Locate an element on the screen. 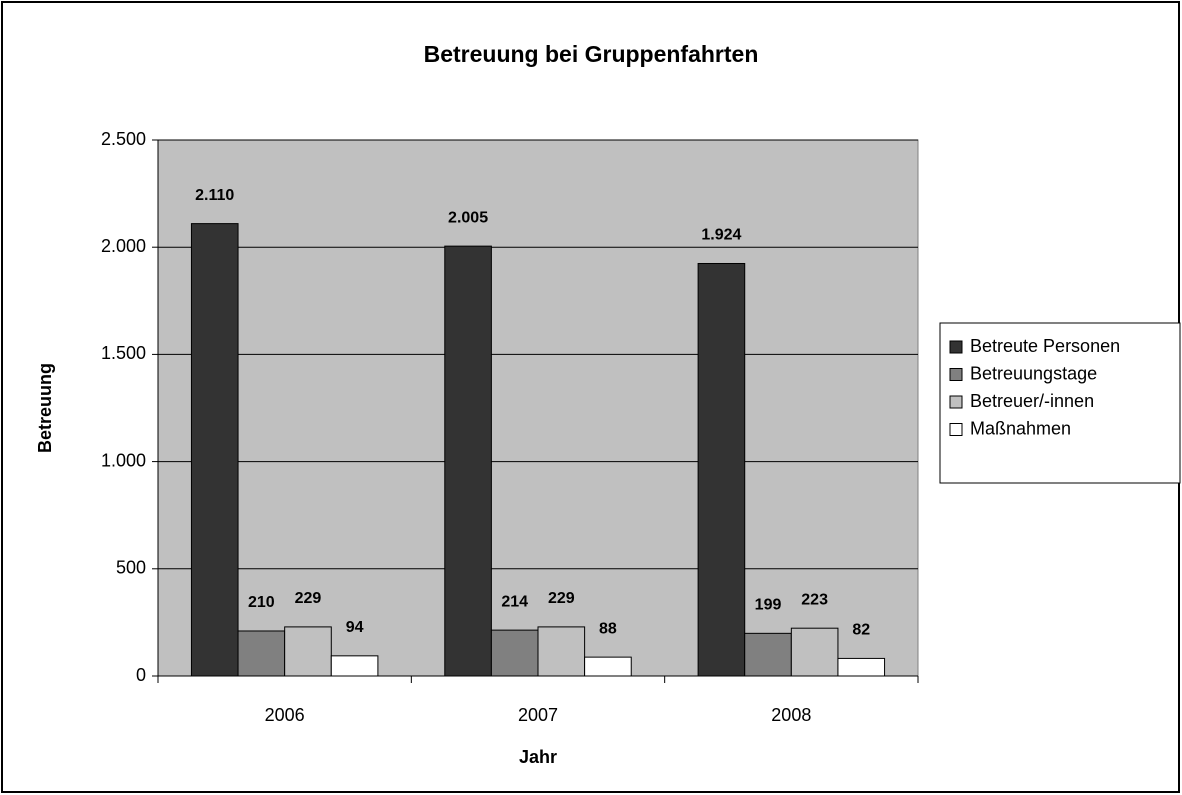 This screenshot has height=795, width=1182. y-tick-label: 2.500 is located at coordinates (123, 139).